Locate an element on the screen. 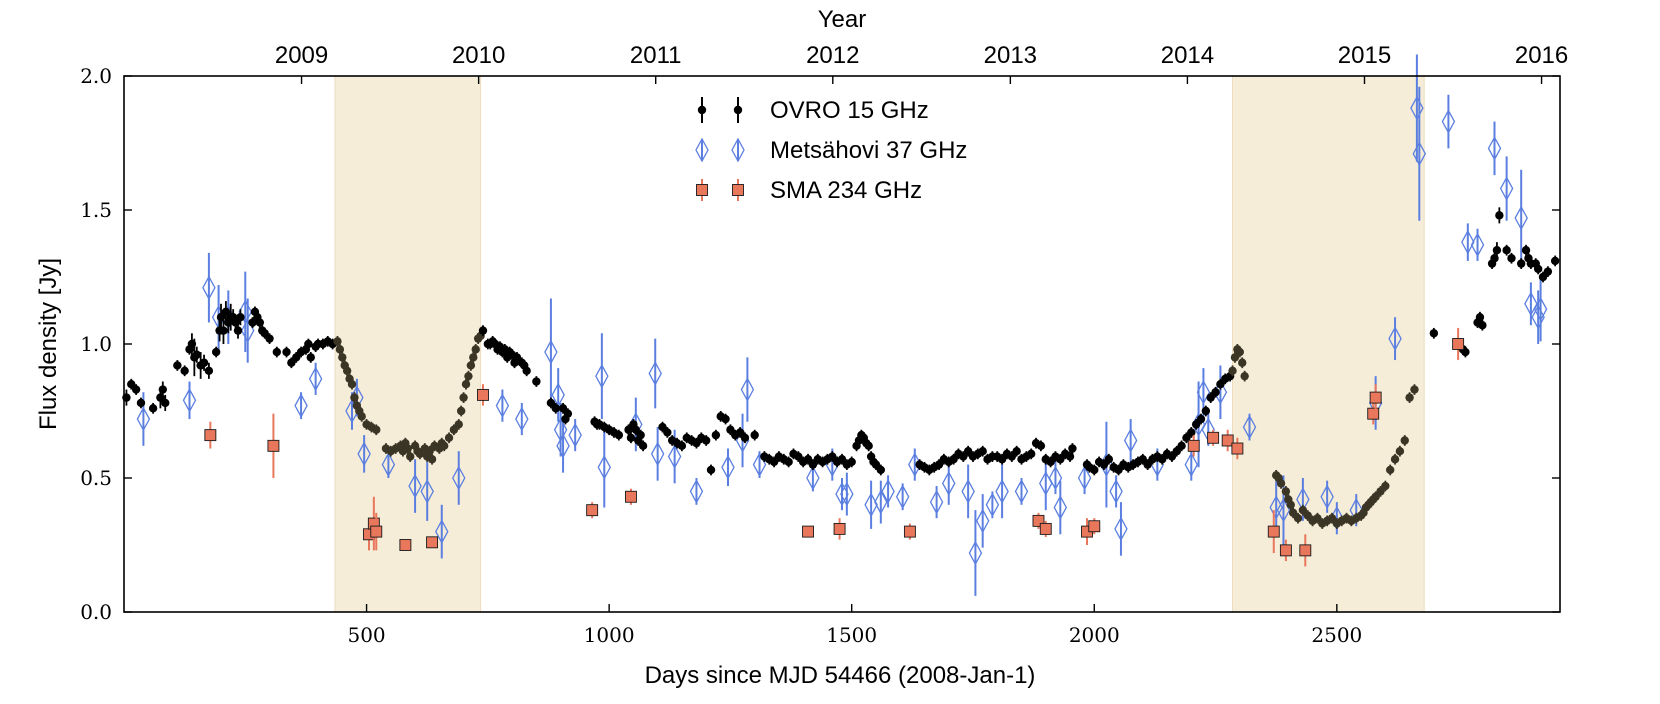 Image resolution: width=1660 pixels, height=704 pixels. y-tick-label: 0.0 is located at coordinates (96, 612).